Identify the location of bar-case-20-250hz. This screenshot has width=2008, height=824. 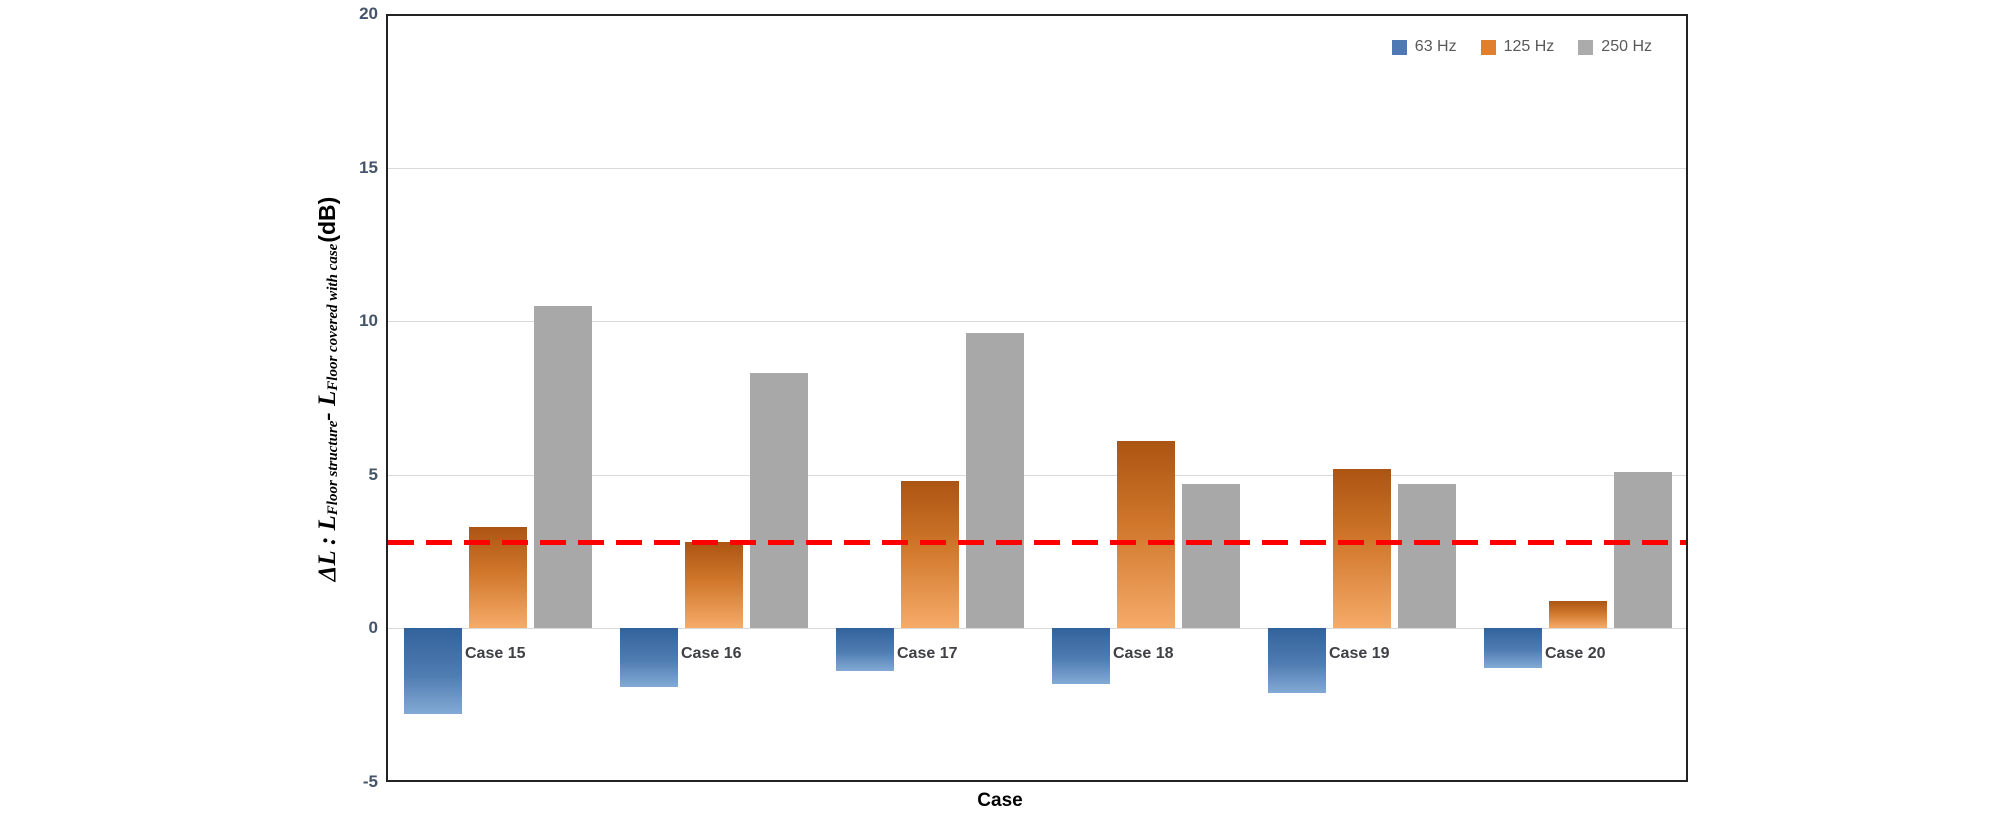
(1643, 550).